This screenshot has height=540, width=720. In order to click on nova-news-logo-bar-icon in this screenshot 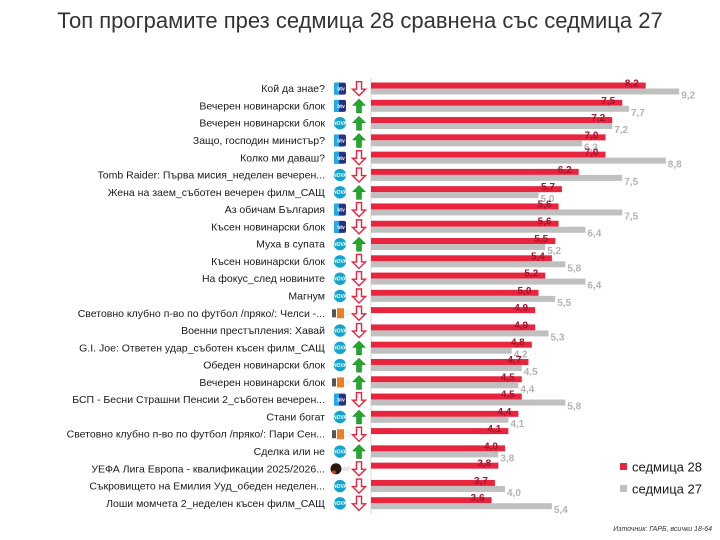, I will do `click(334, 434)`.